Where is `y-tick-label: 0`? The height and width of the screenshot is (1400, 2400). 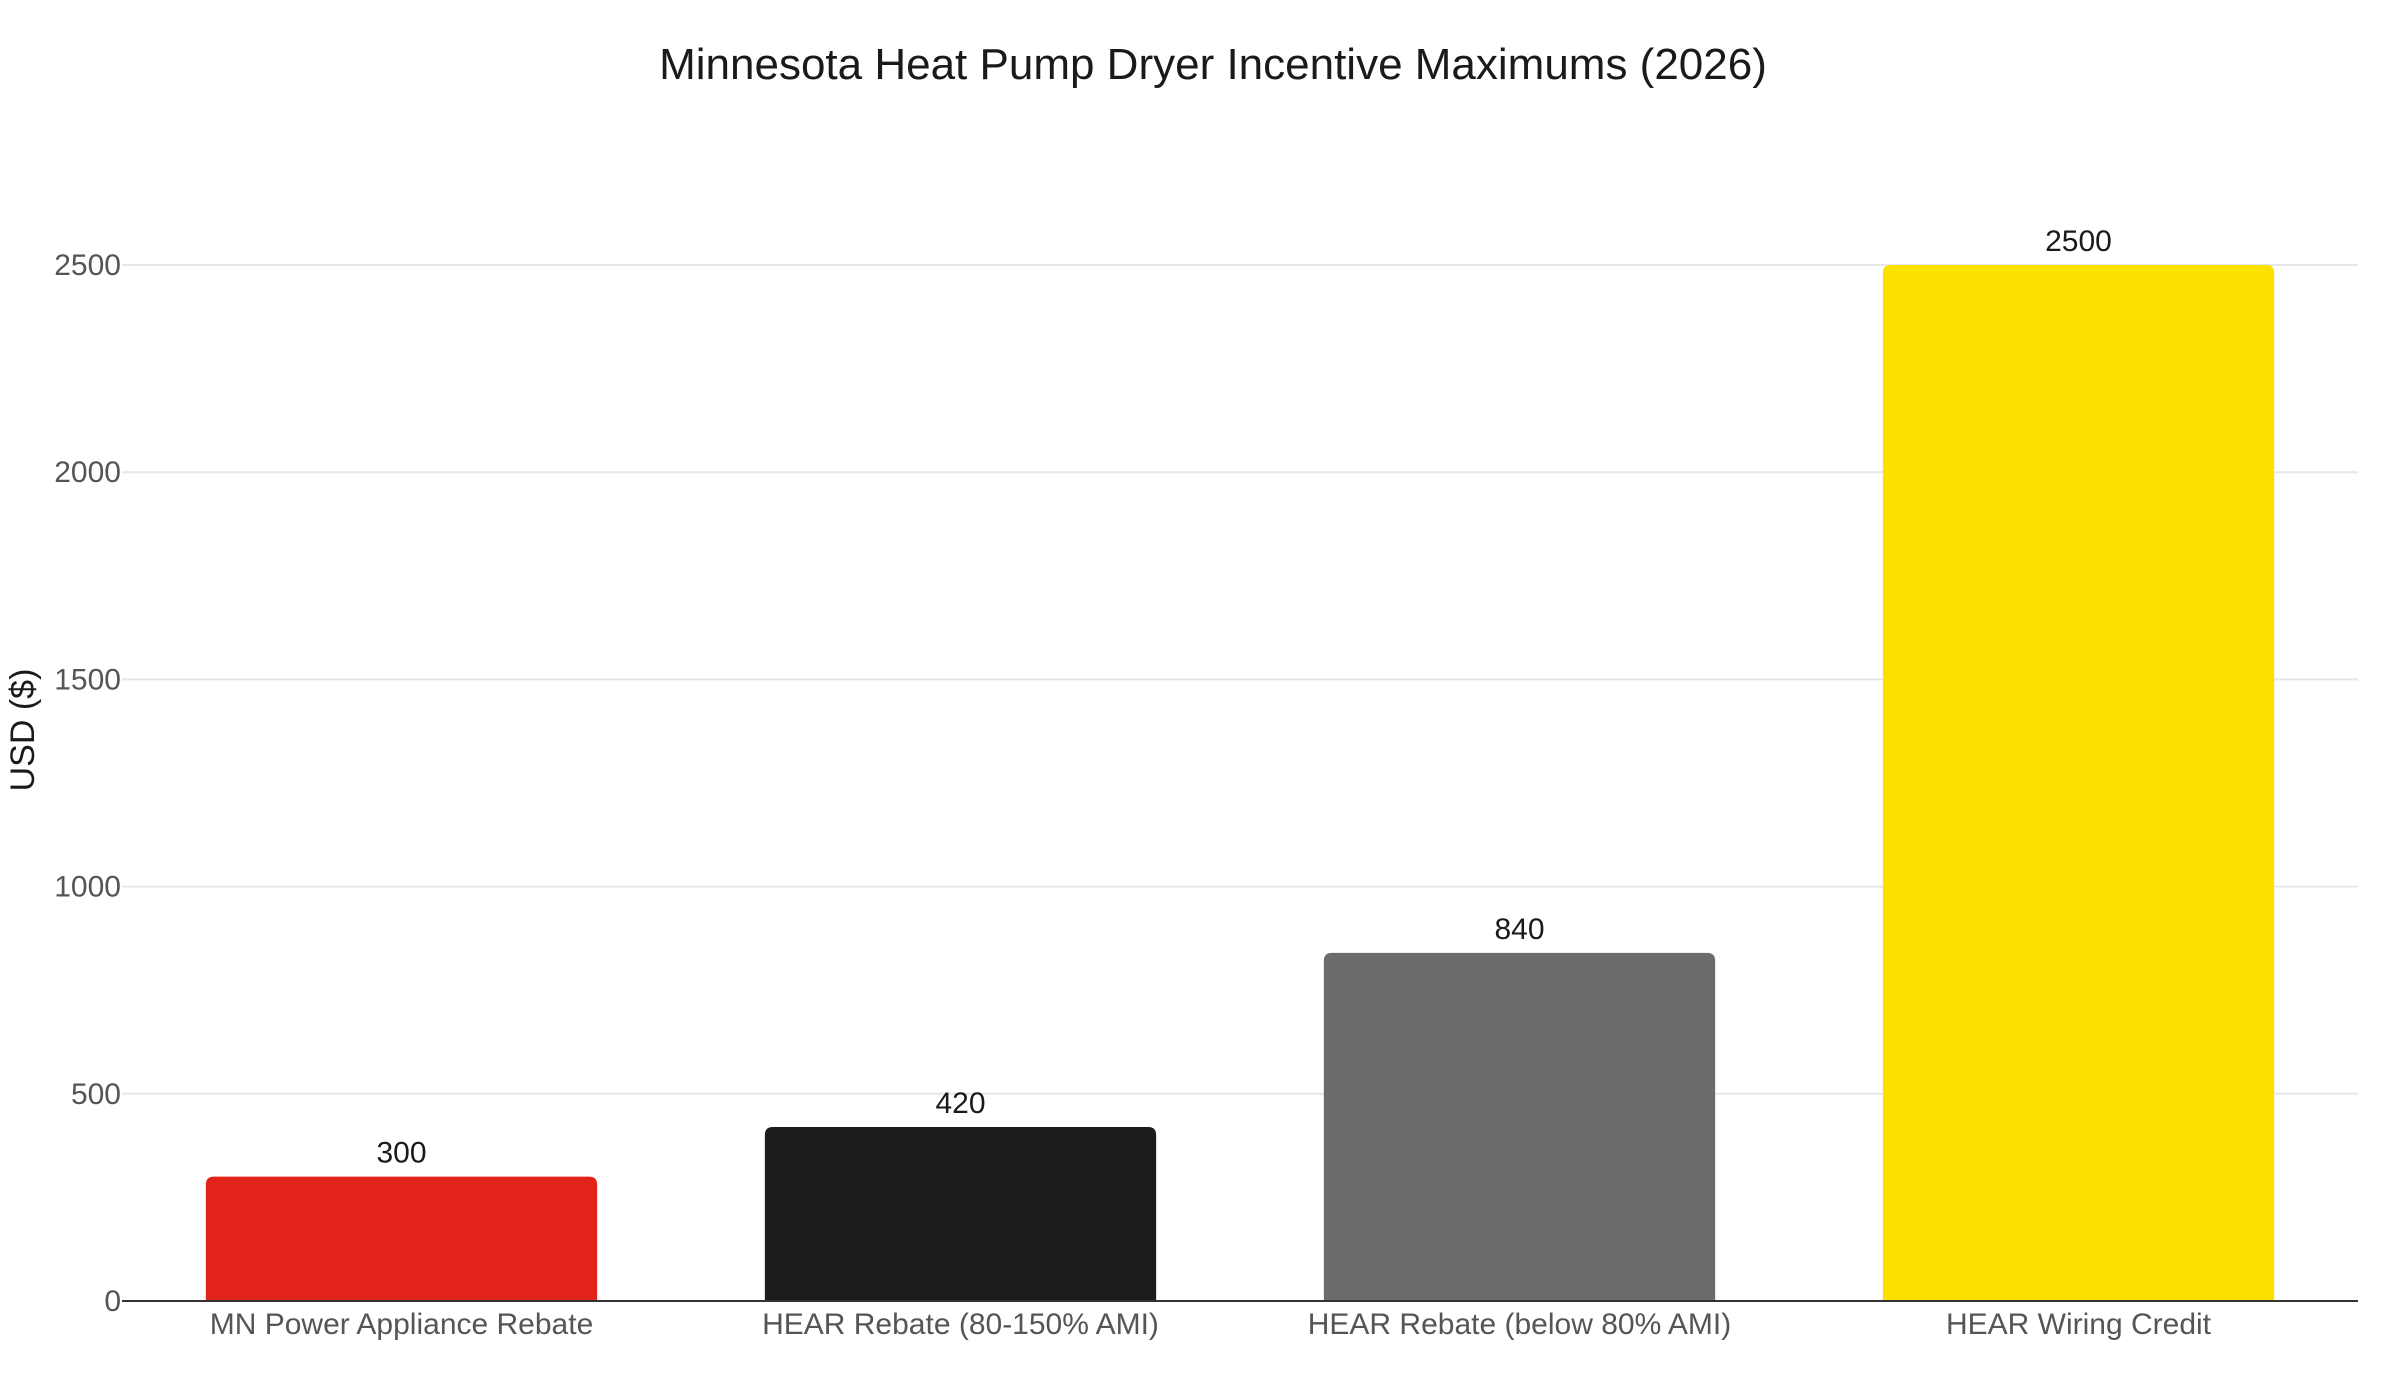 y-tick-label: 0 is located at coordinates (112, 1301).